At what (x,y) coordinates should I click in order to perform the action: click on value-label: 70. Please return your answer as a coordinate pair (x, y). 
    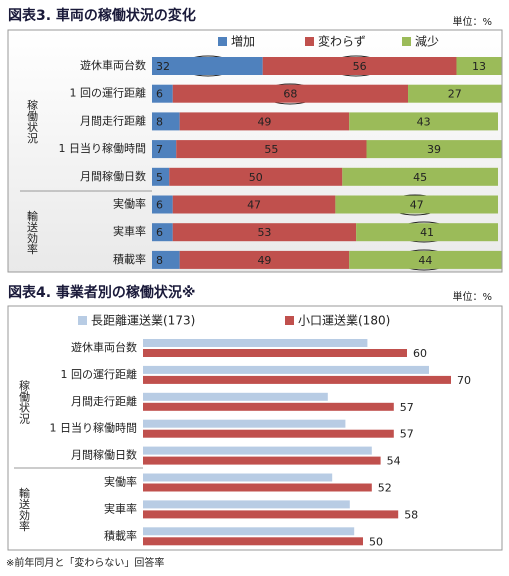
    Looking at the image, I should click on (464, 380).